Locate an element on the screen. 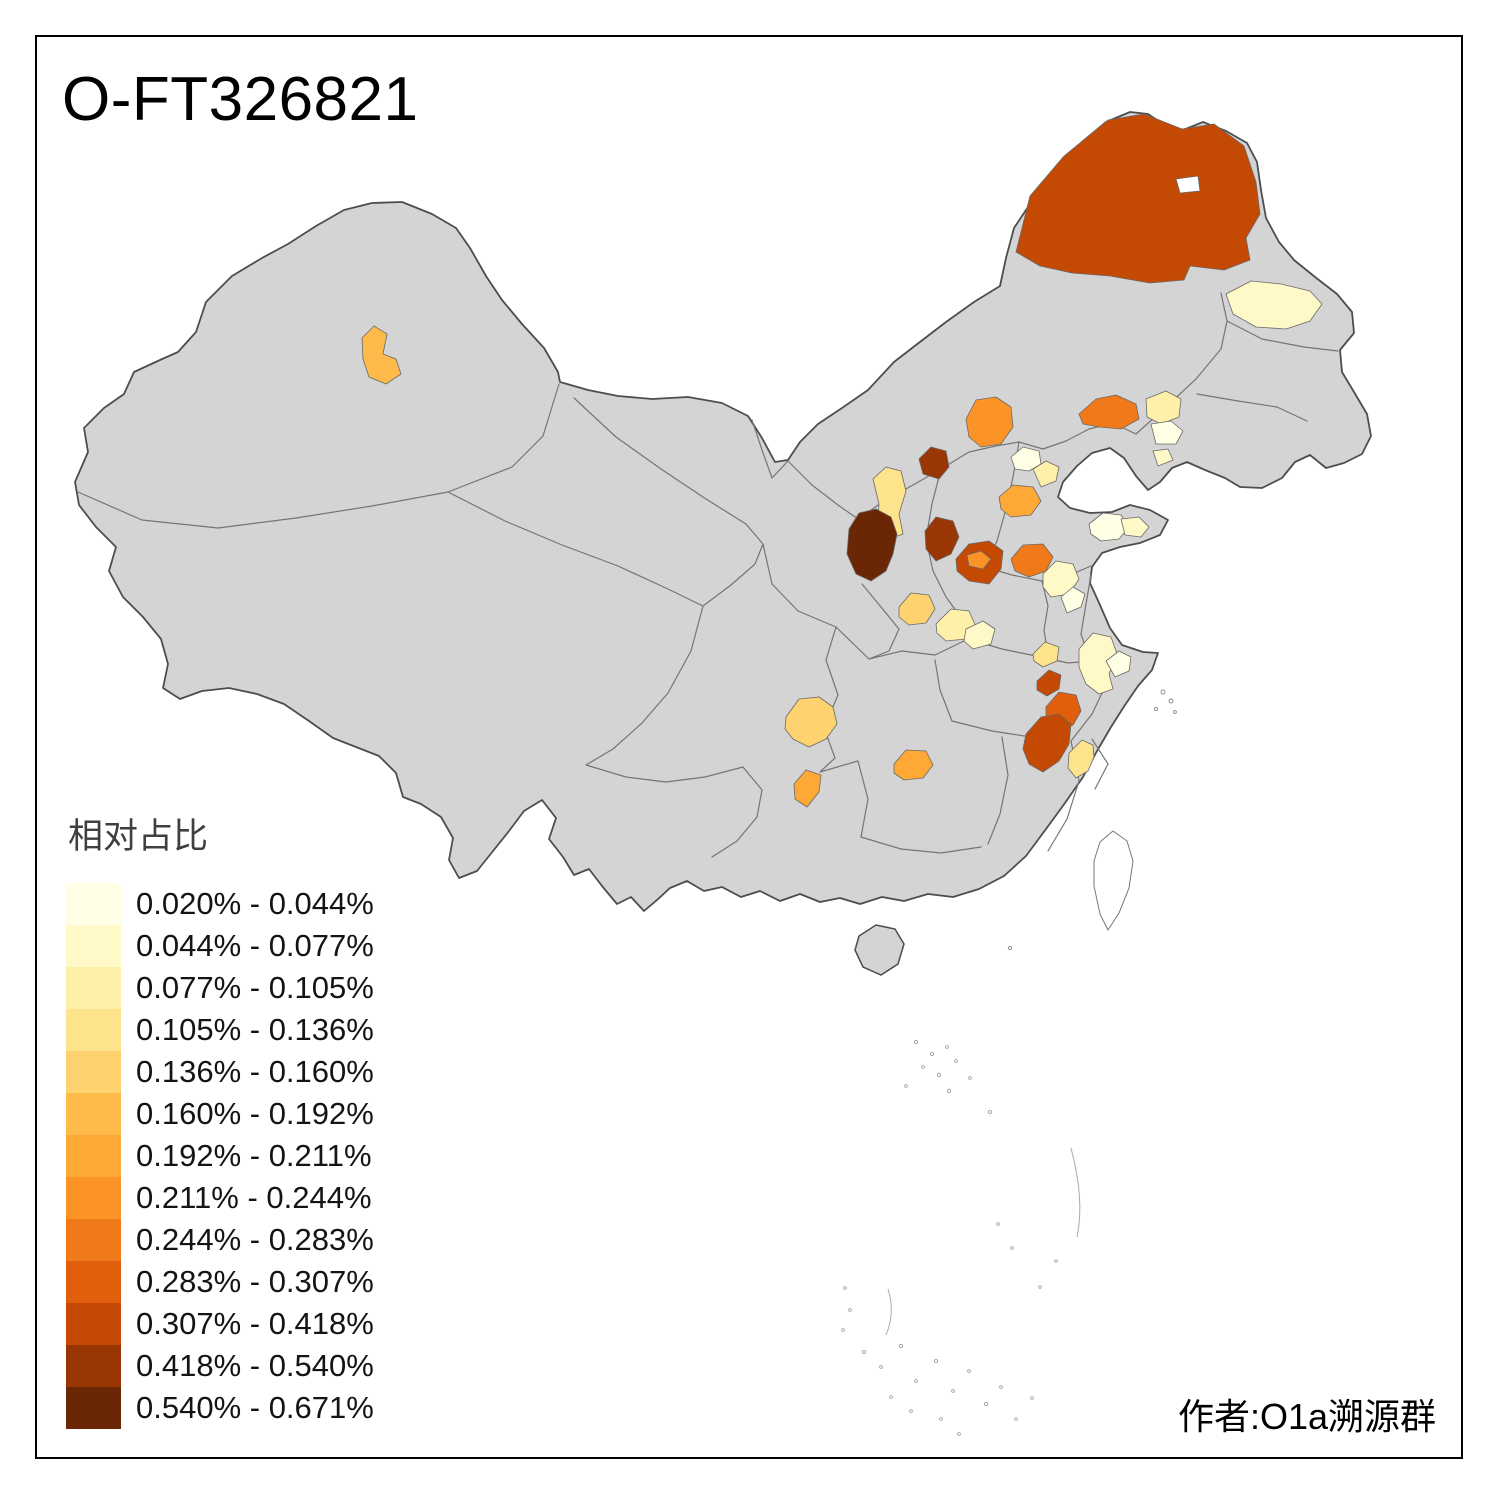  taiwan-island is located at coordinates (1113, 881).